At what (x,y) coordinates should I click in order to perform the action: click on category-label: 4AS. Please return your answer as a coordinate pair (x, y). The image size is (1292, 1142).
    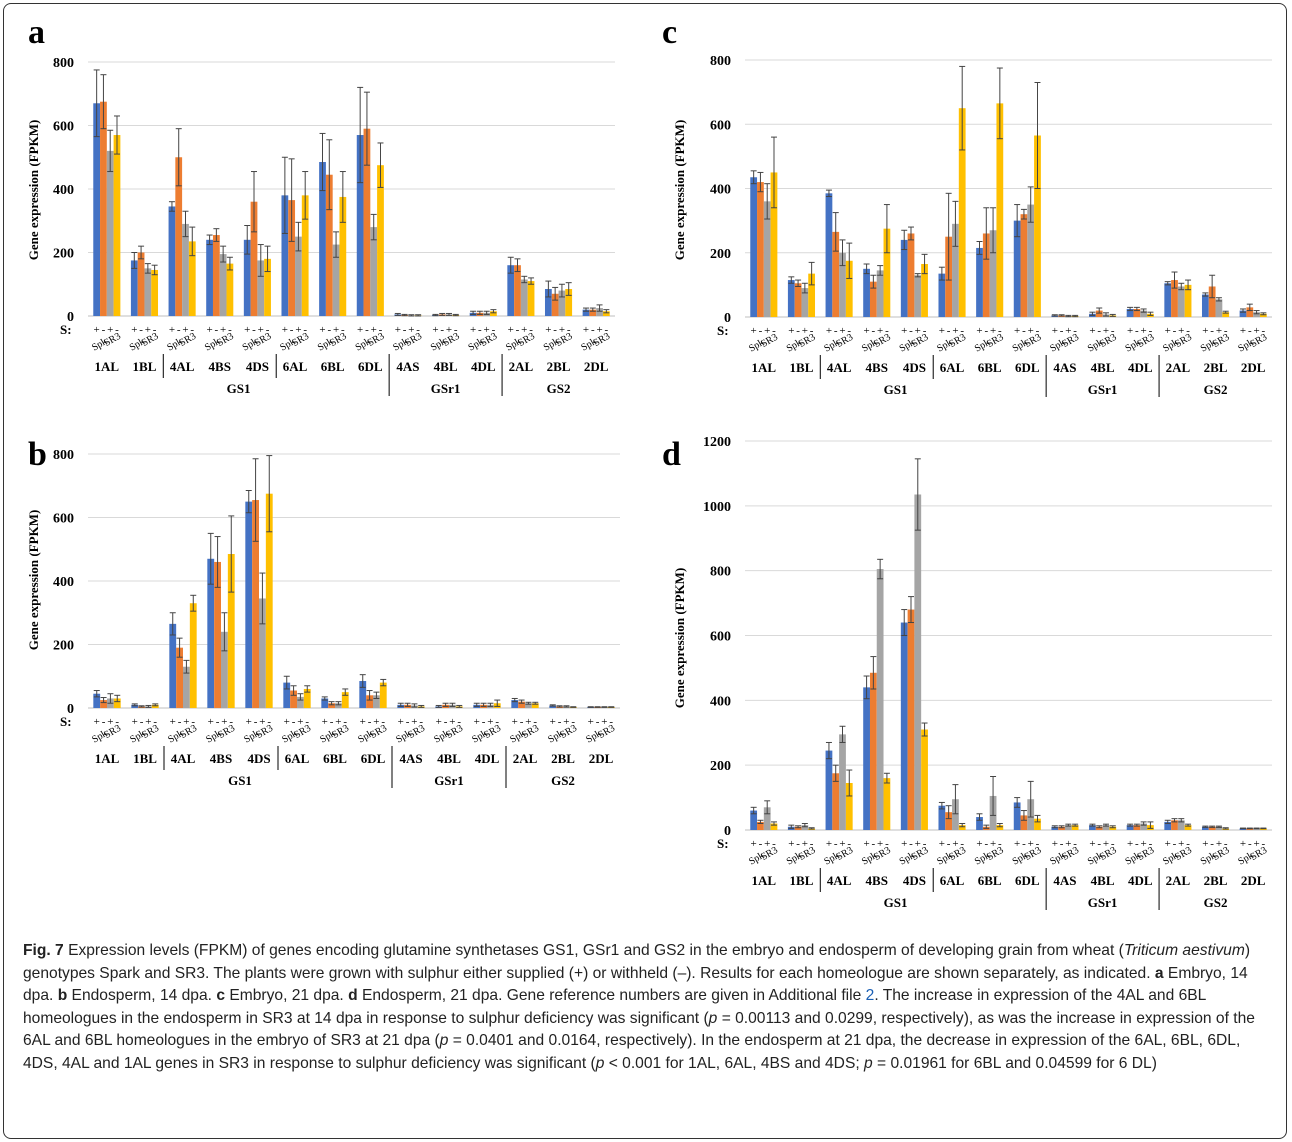
    Looking at the image, I should click on (1064, 880).